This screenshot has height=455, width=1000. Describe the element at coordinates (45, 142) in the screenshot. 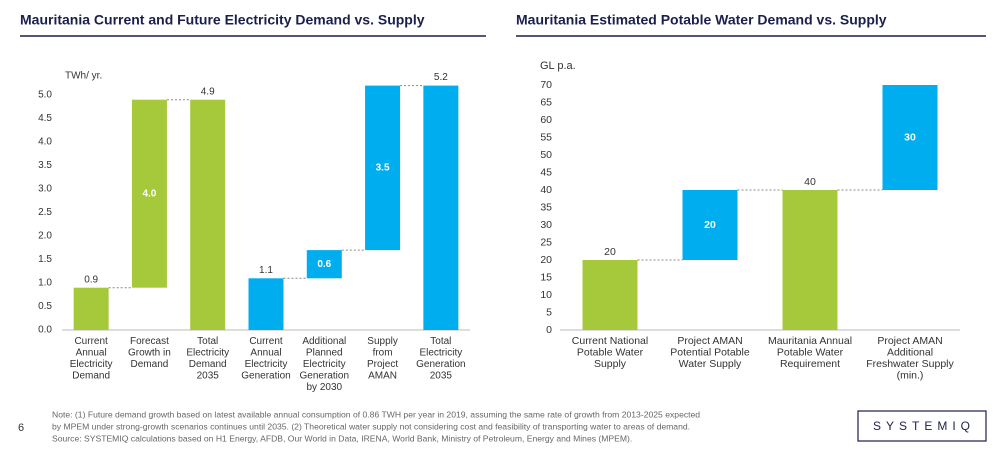

I see `y-tick-label: 4.0` at that location.